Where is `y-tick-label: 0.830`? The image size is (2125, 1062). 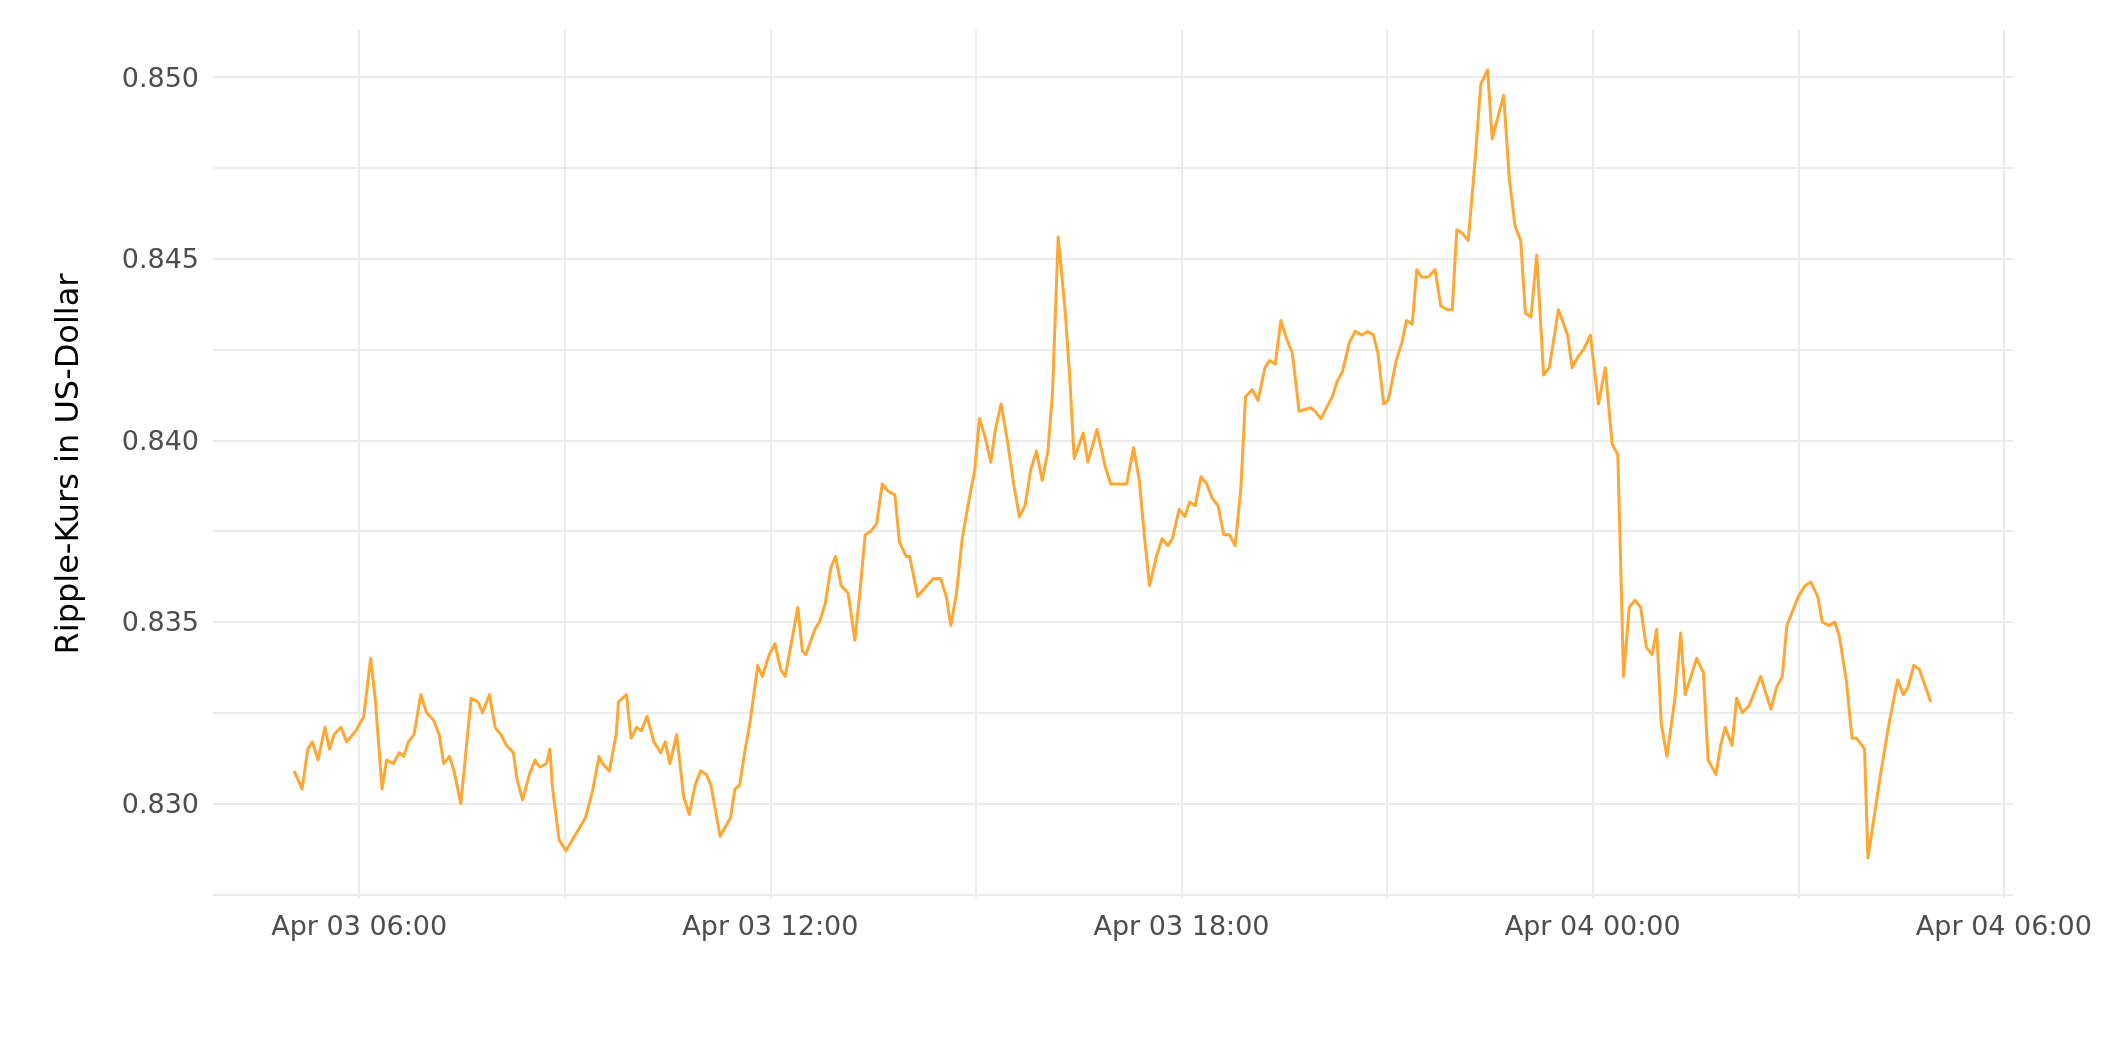 y-tick-label: 0.830 is located at coordinates (160, 804).